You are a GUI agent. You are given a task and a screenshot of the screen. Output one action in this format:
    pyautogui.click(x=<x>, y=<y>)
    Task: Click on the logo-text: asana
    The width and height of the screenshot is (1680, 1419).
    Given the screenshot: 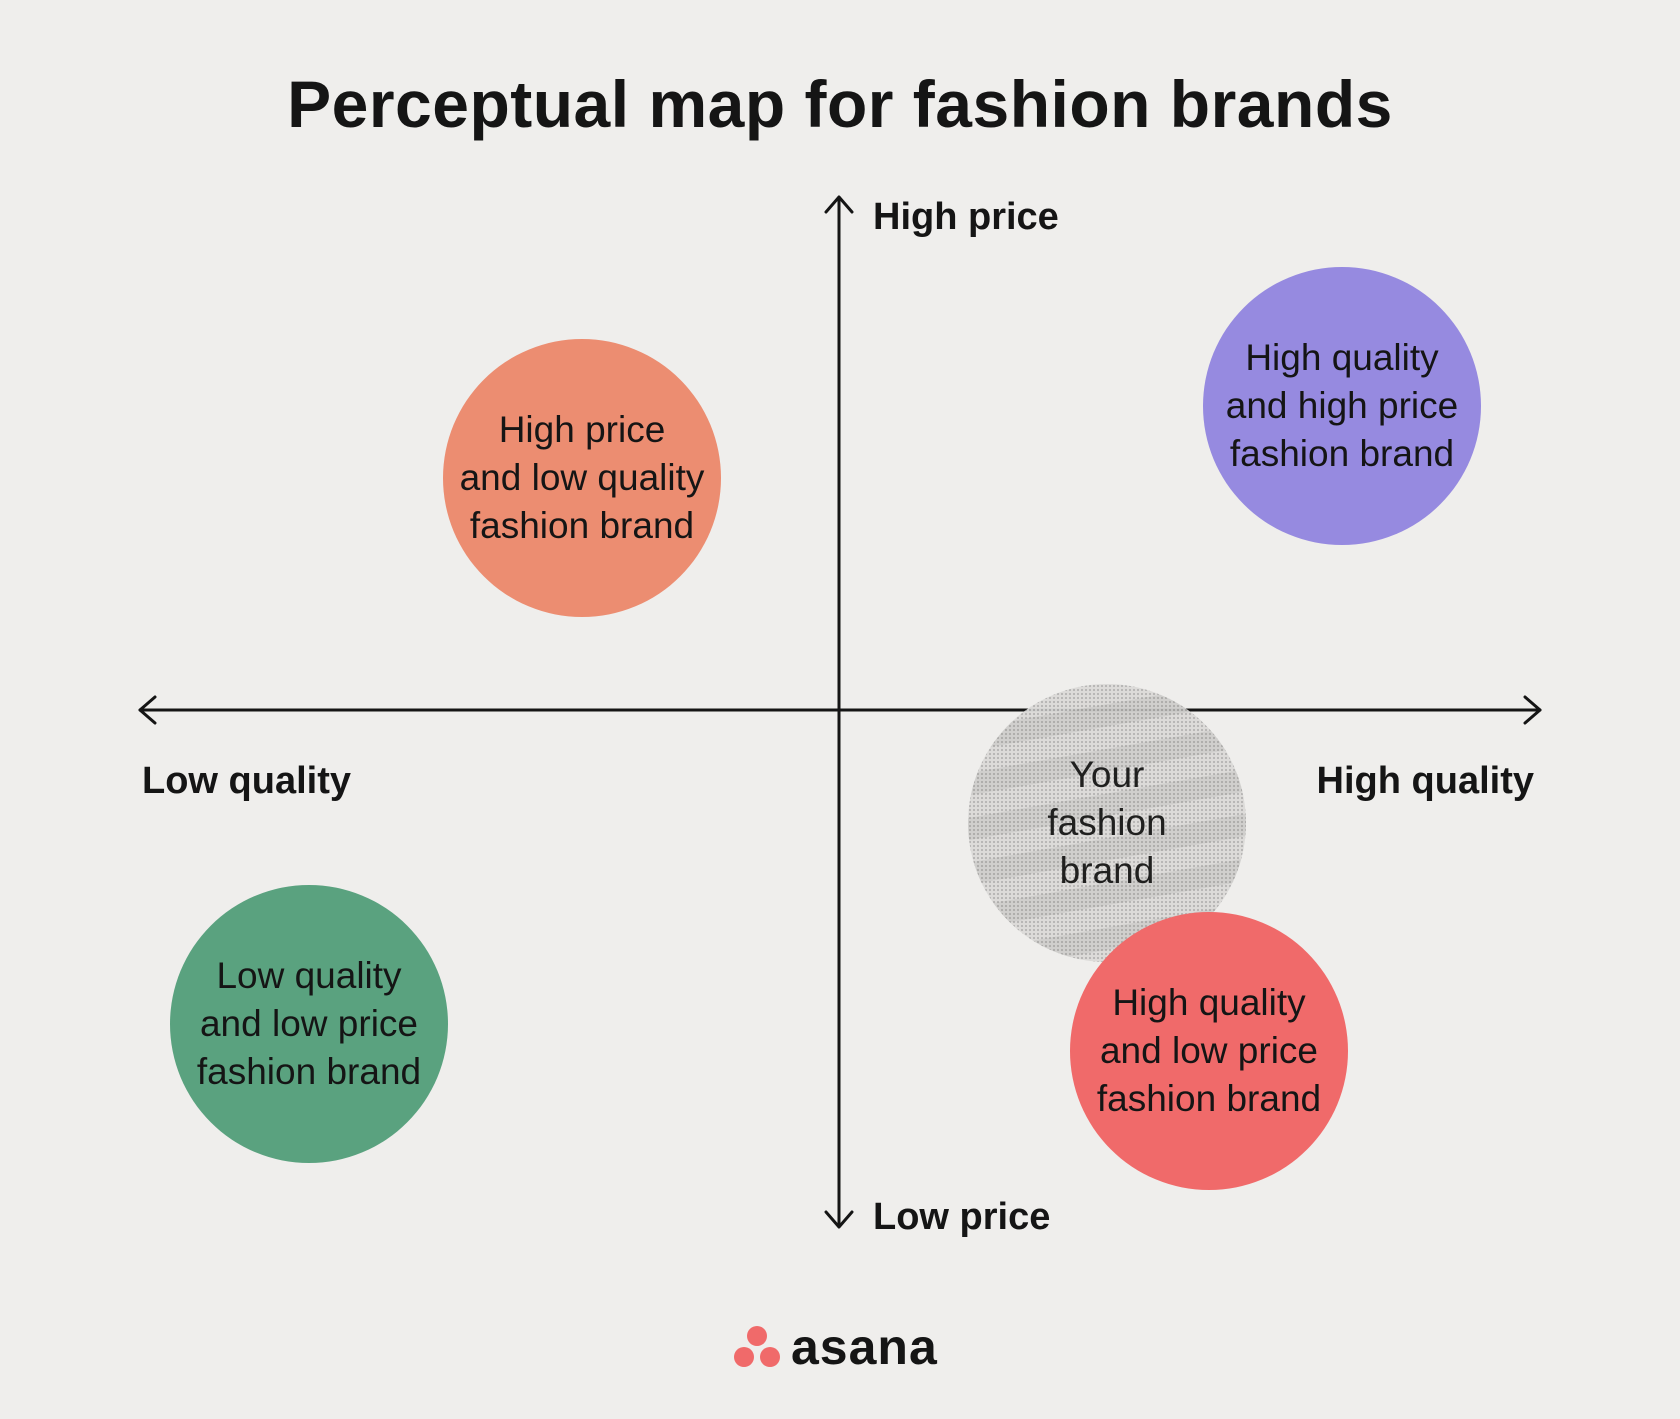 What is the action you would take?
    pyautogui.click(x=864, y=1347)
    